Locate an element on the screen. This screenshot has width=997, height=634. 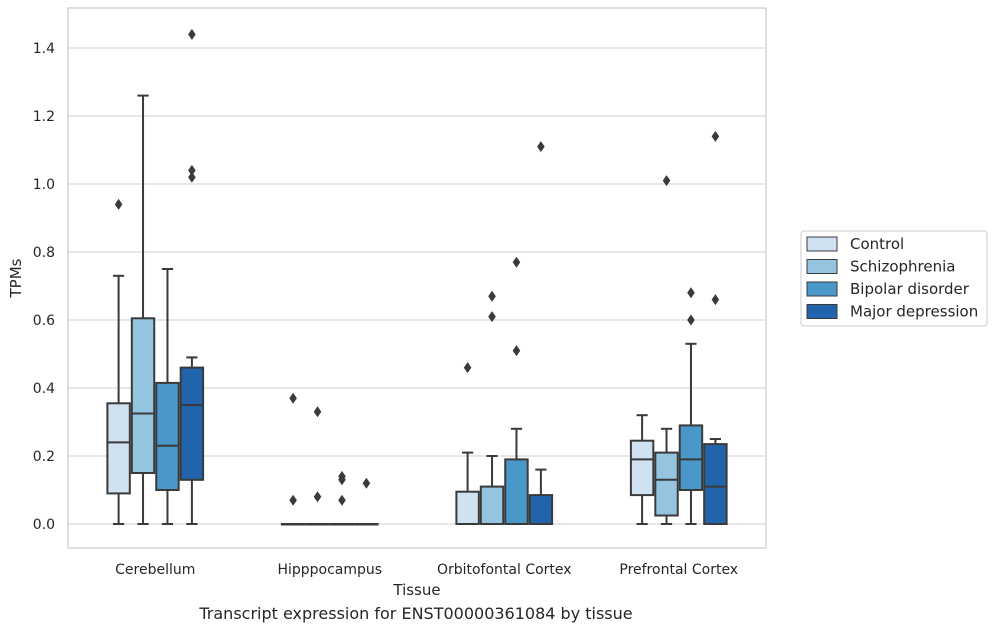
y-tick-label: 1.2 is located at coordinates (44, 117).